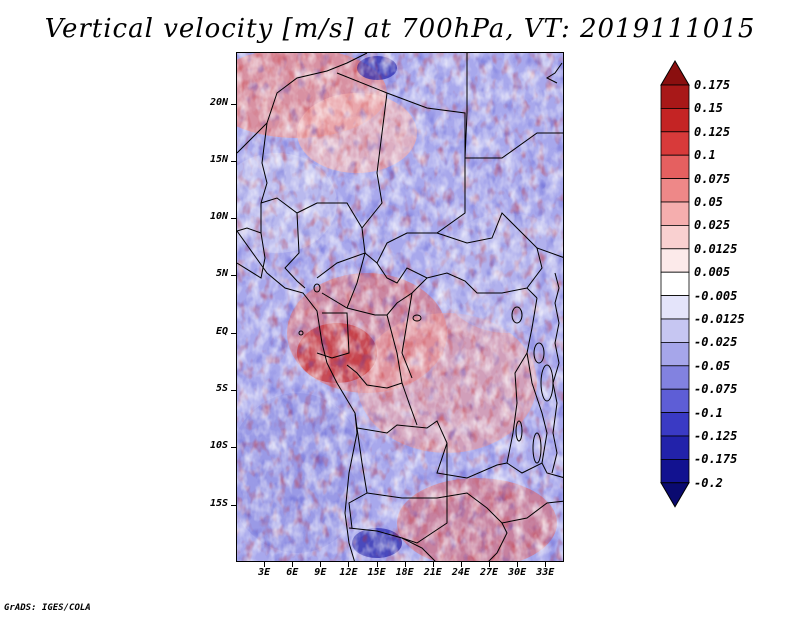 The image size is (800, 618). I want to click on lon-label: 9E, so click(320, 572).